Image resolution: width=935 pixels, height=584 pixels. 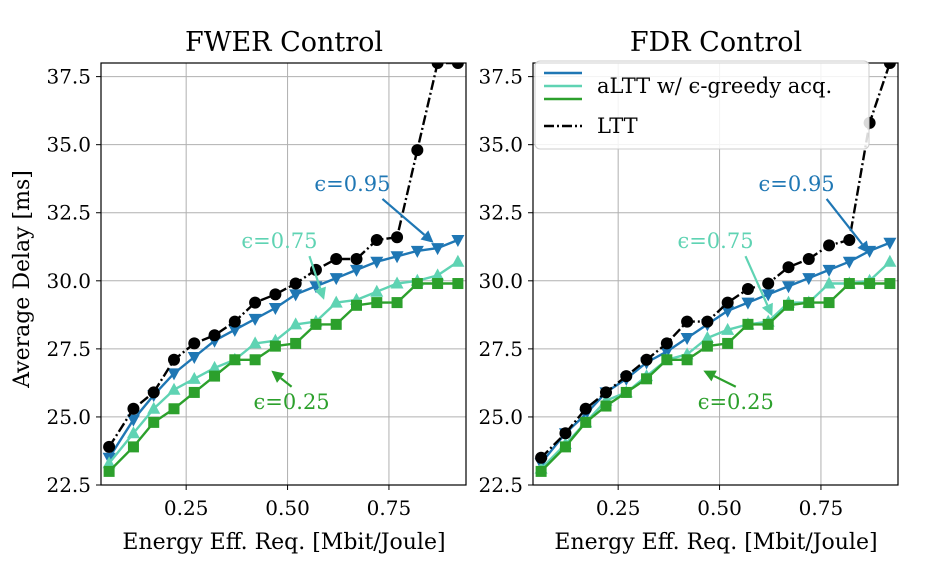 What do you see at coordinates (702, 105) in the screenshot?
I see `legend-frame` at bounding box center [702, 105].